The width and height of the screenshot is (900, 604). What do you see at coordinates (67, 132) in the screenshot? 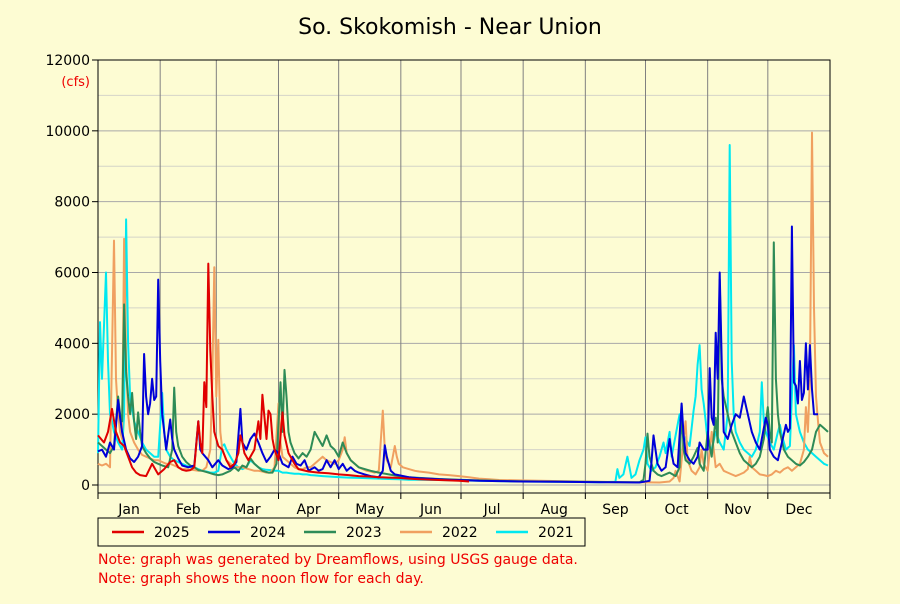
I see `y-tick-label: 10000` at bounding box center [67, 132].